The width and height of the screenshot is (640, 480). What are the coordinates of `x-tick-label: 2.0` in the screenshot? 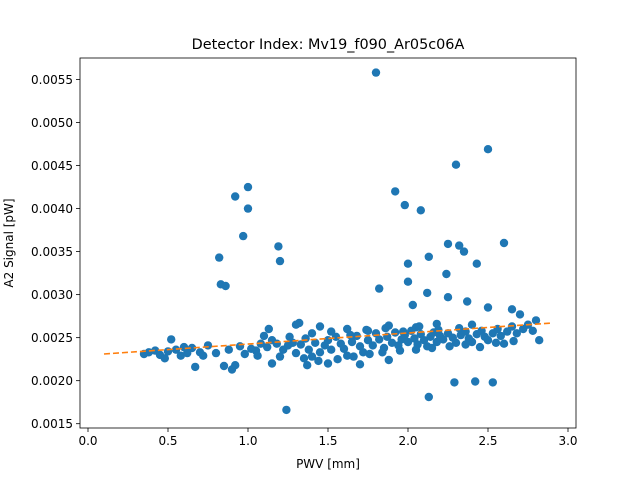 It's located at (407, 441).